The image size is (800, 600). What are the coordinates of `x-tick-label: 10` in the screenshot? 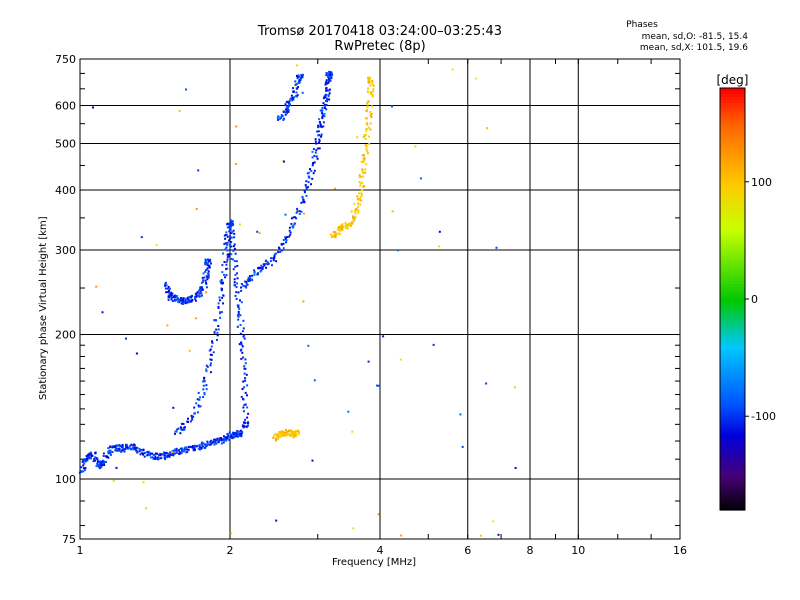 It's located at (578, 550).